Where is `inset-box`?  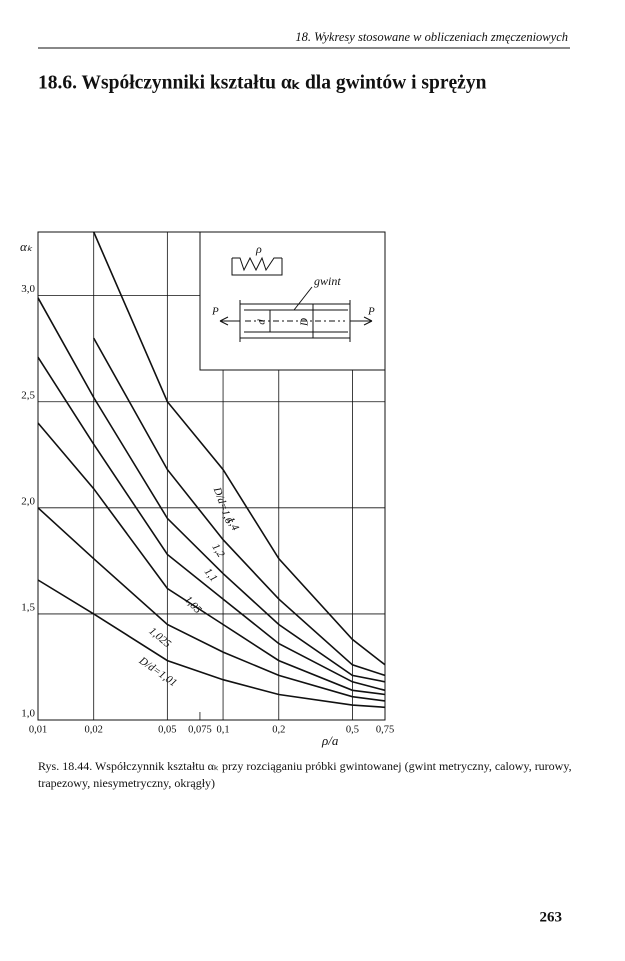 inset-box is located at coordinates (292, 301).